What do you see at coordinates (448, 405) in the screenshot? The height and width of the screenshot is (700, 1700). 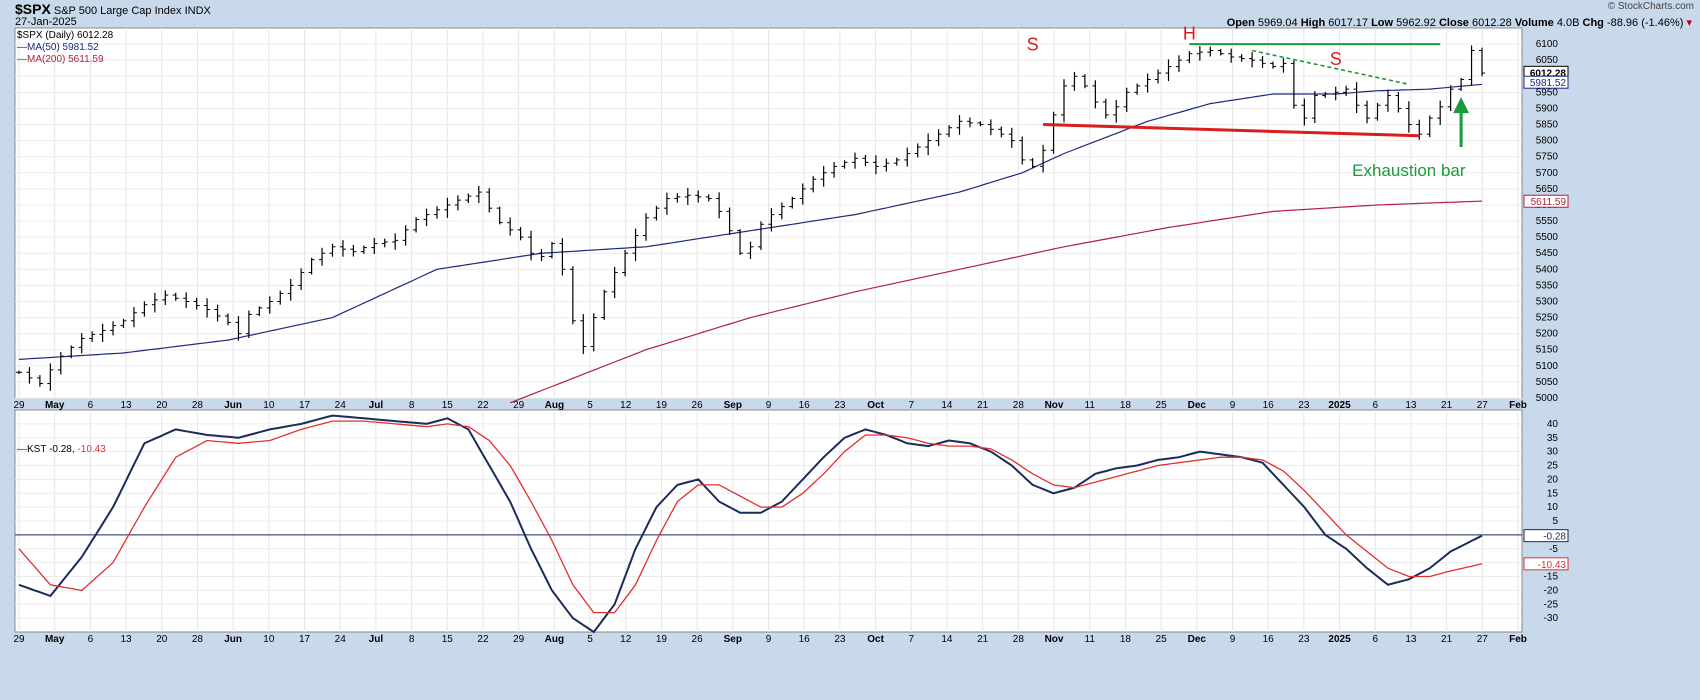 I see `price-xtick-label: 15` at bounding box center [448, 405].